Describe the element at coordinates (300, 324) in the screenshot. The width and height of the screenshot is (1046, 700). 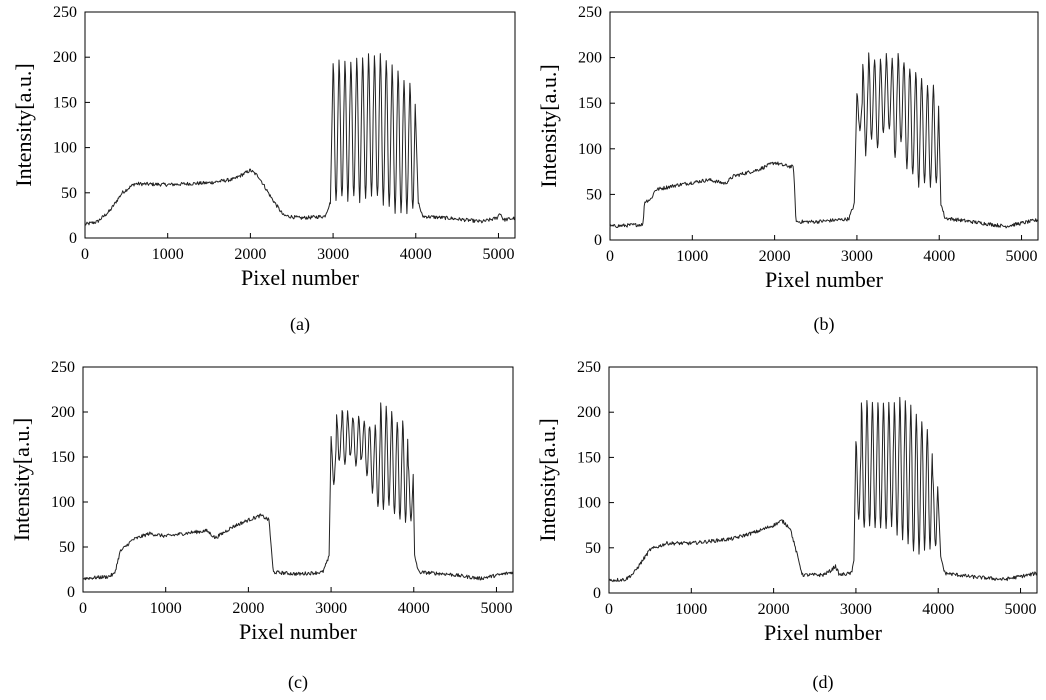
I see `panel-caption: (a)` at that location.